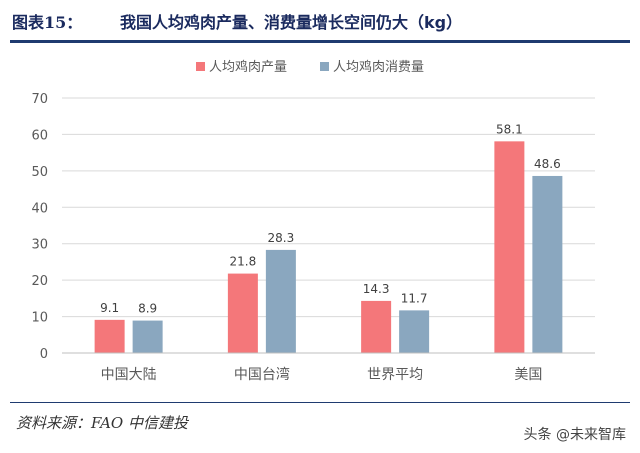  What do you see at coordinates (320, 41) in the screenshot?
I see `title-divider` at bounding box center [320, 41].